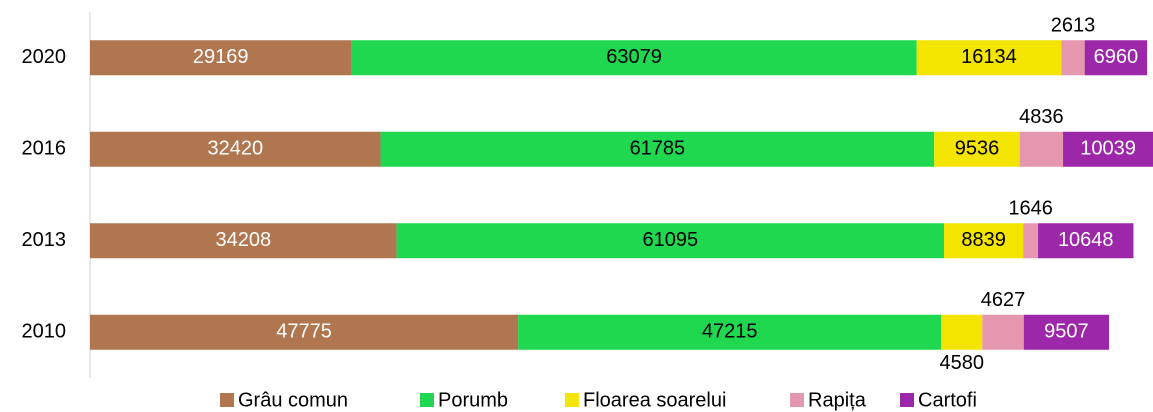 The height and width of the screenshot is (412, 1153). Describe the element at coordinates (947, 400) in the screenshot. I see `legend-label: Cartofi` at that location.